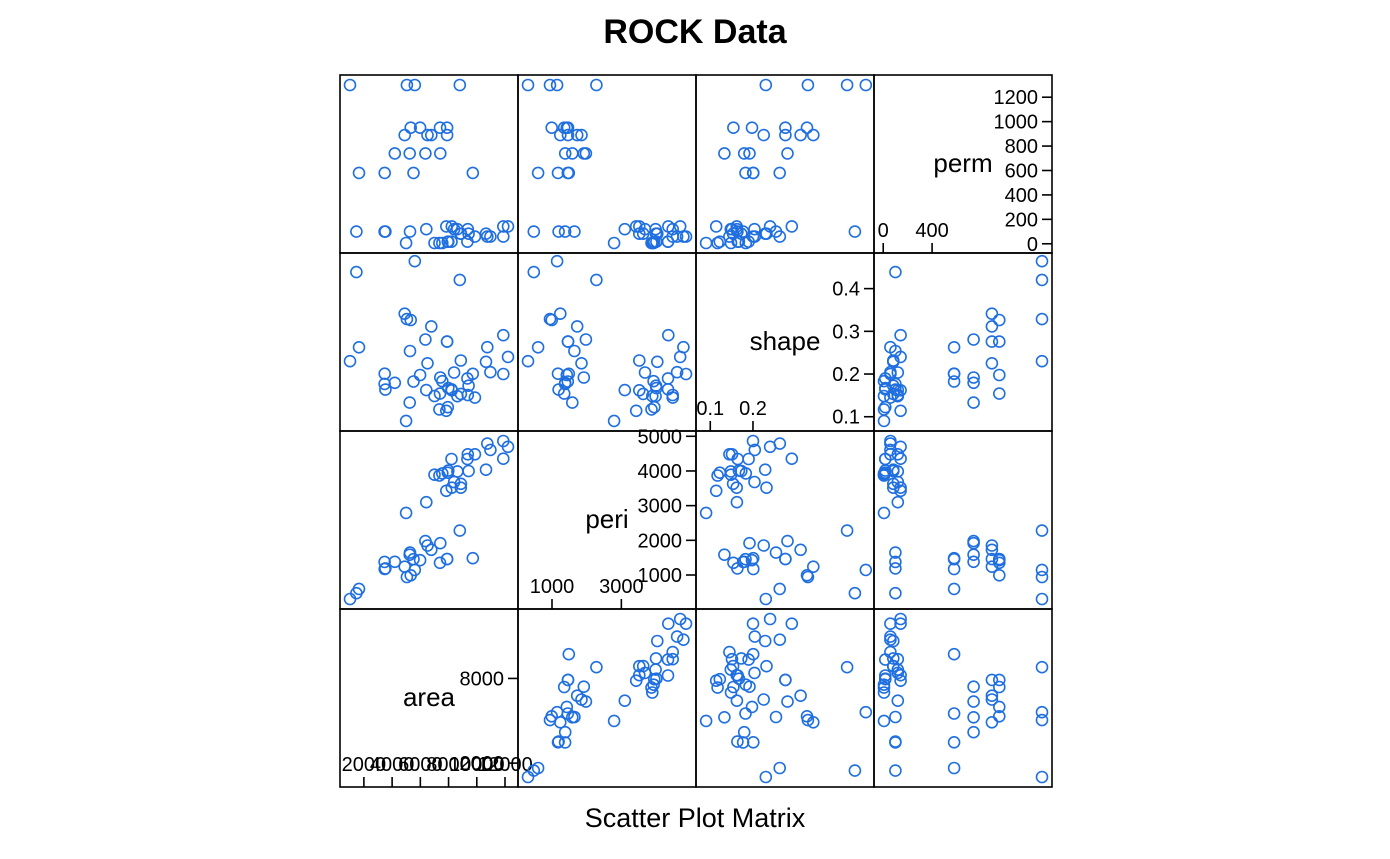 Image resolution: width=1390 pixels, height=859 pixels. Describe the element at coordinates (1021, 220) in the screenshot. I see `tick-label: 200` at that location.